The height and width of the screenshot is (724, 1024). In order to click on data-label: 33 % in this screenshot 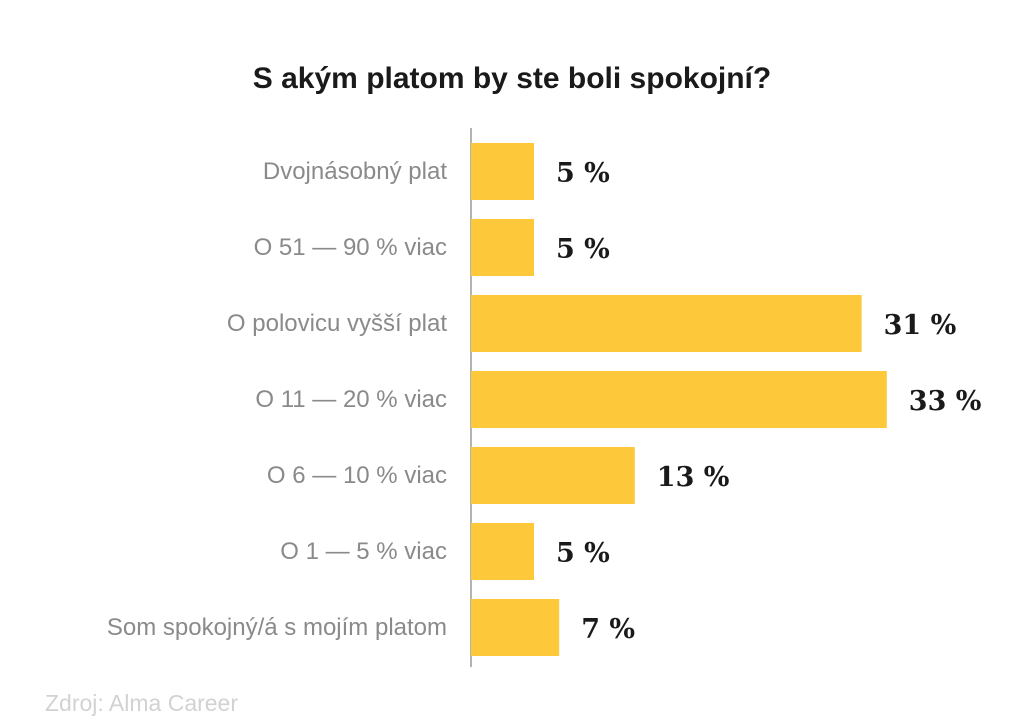, I will do `click(945, 401)`.